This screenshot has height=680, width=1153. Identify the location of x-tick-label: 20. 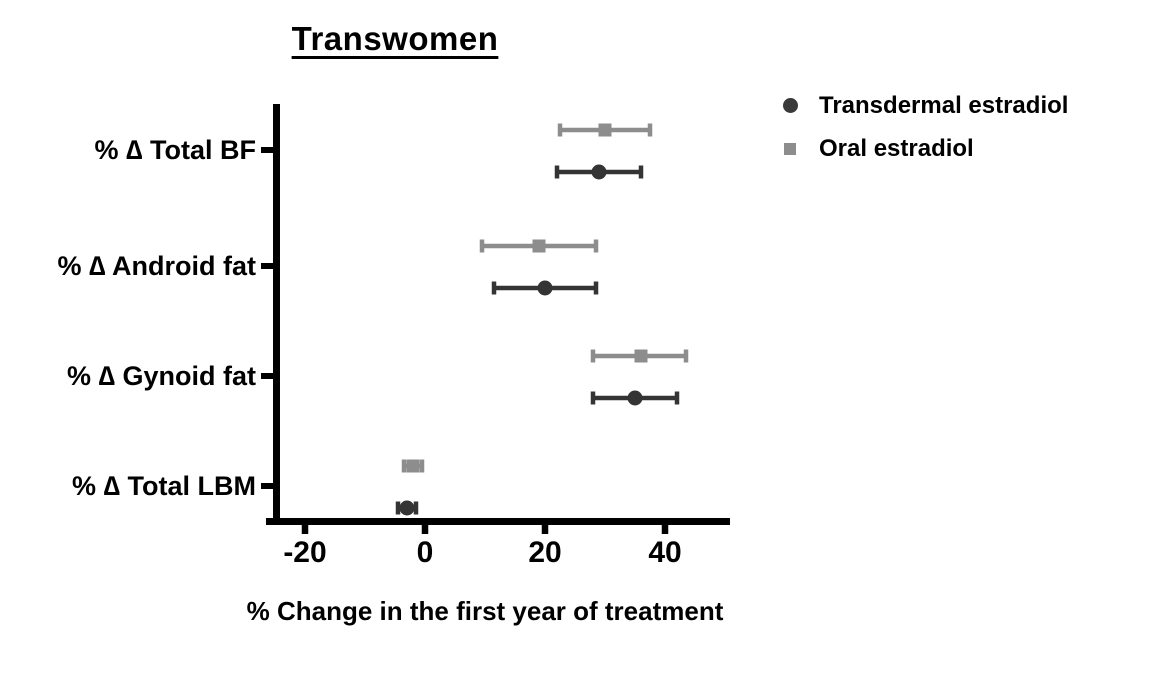
(545, 552).